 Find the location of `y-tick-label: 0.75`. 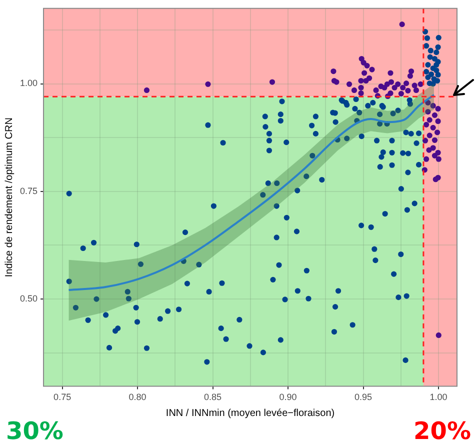

y-tick-label: 0.75 is located at coordinates (29, 191).